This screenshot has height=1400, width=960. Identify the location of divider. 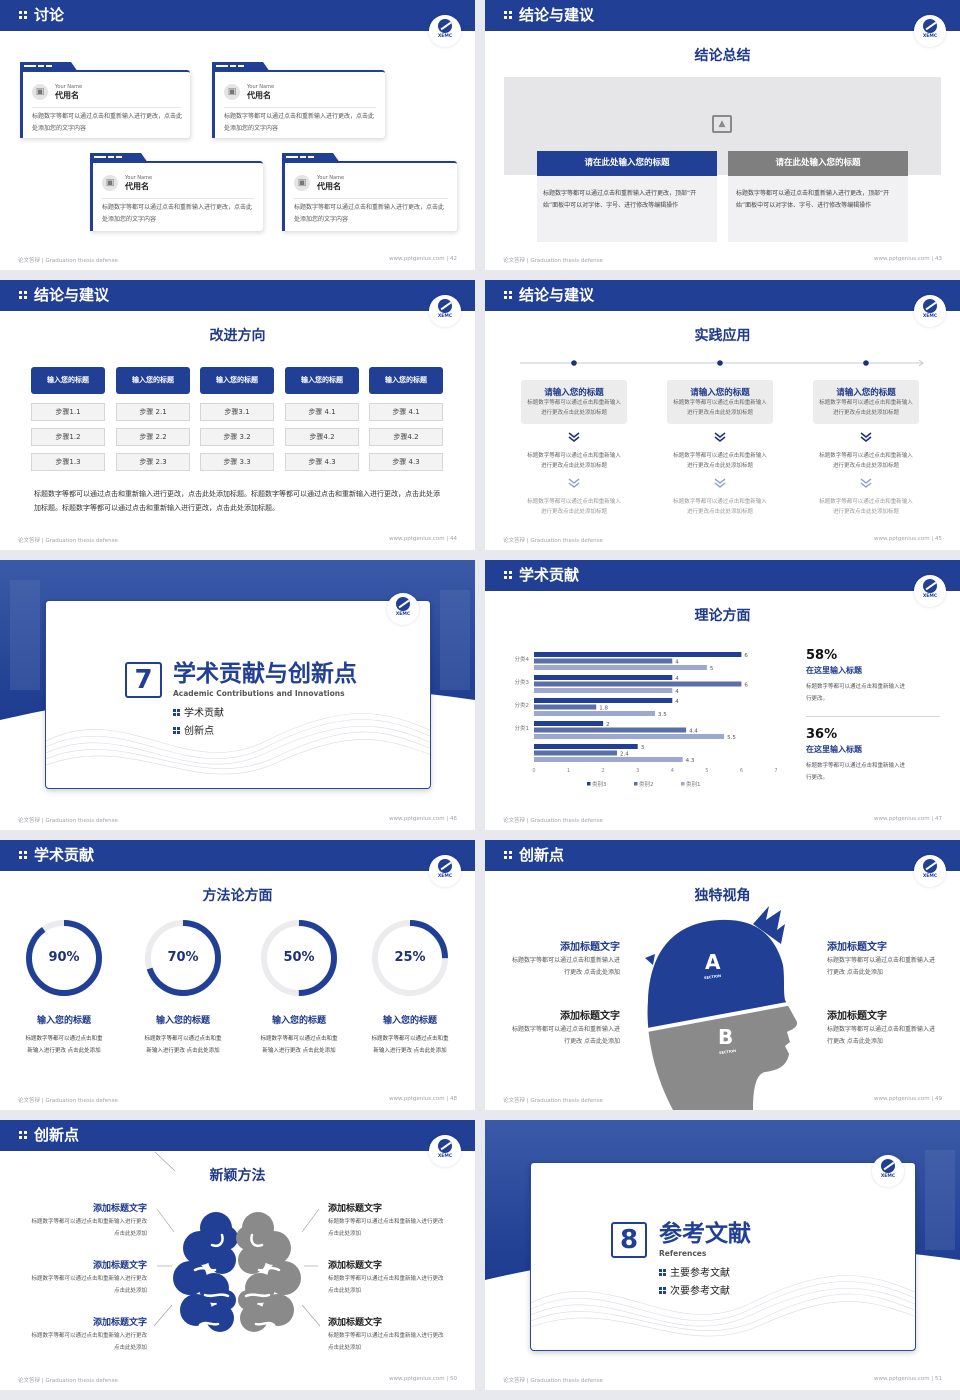
(371, 198).